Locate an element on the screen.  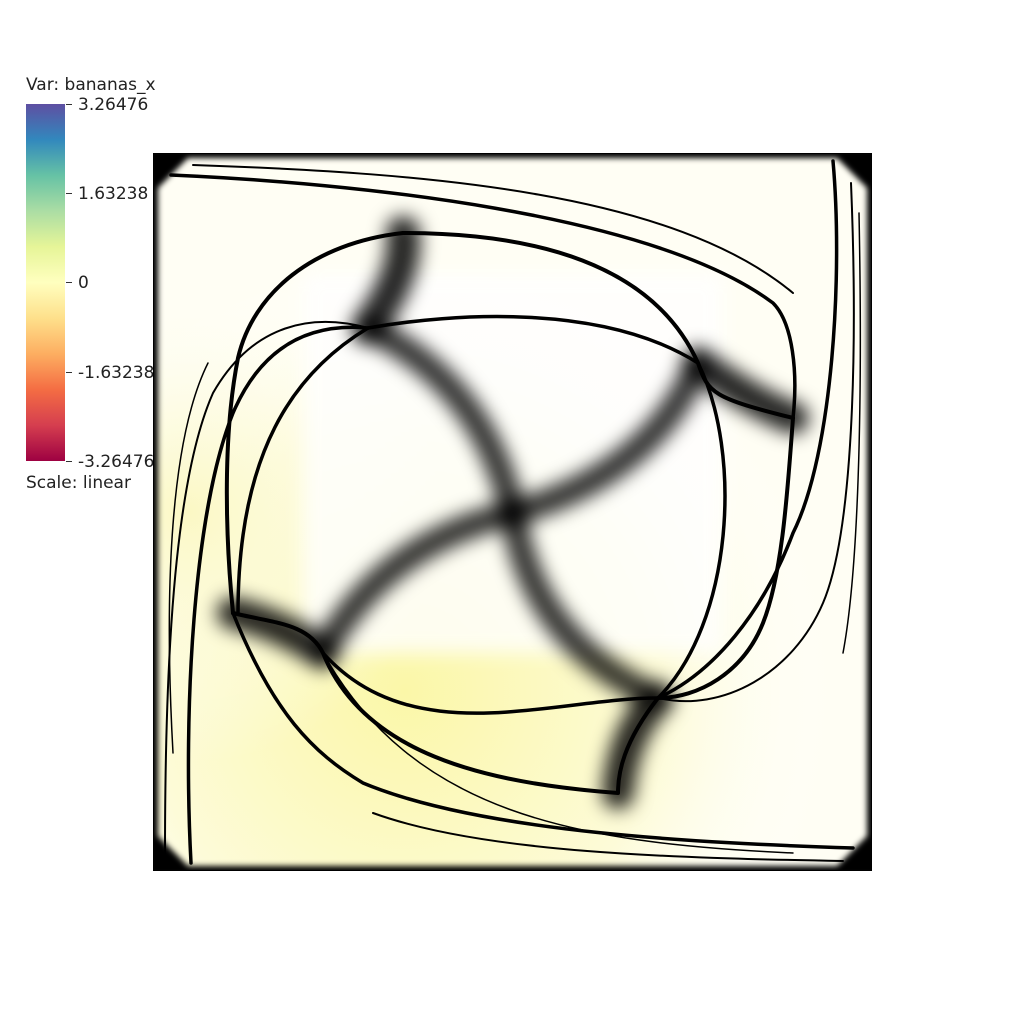
colorbar-tick-label: 0 is located at coordinates (83, 283).